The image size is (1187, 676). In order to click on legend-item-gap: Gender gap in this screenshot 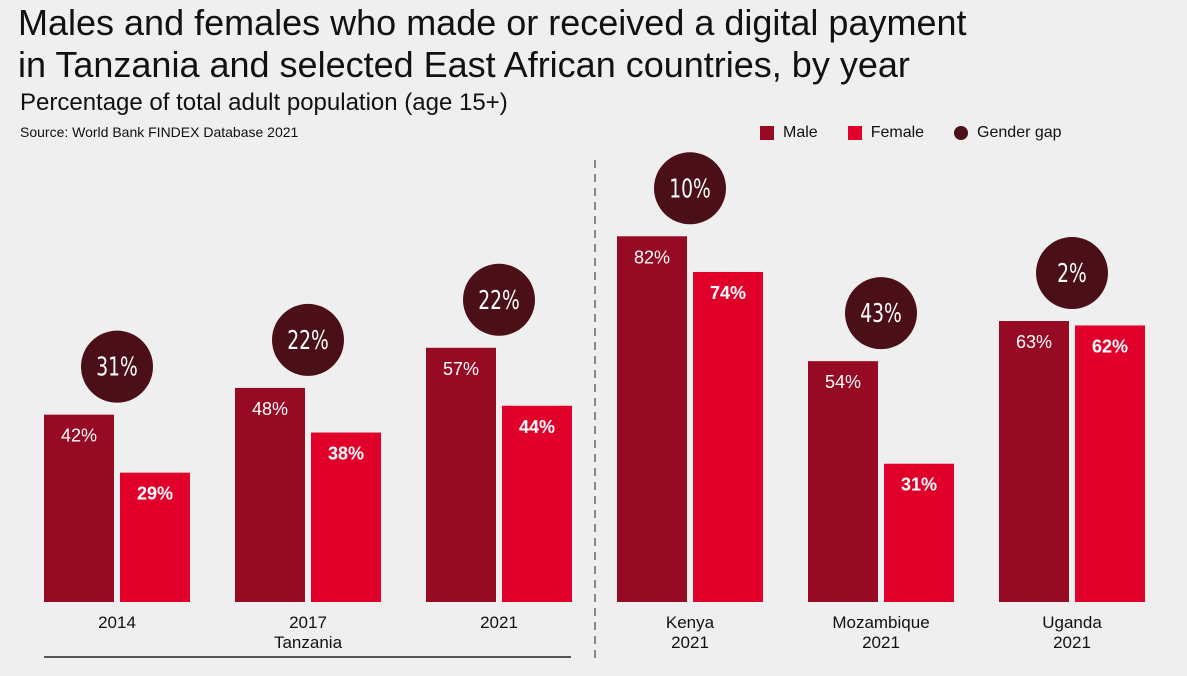, I will do `click(1008, 133)`.